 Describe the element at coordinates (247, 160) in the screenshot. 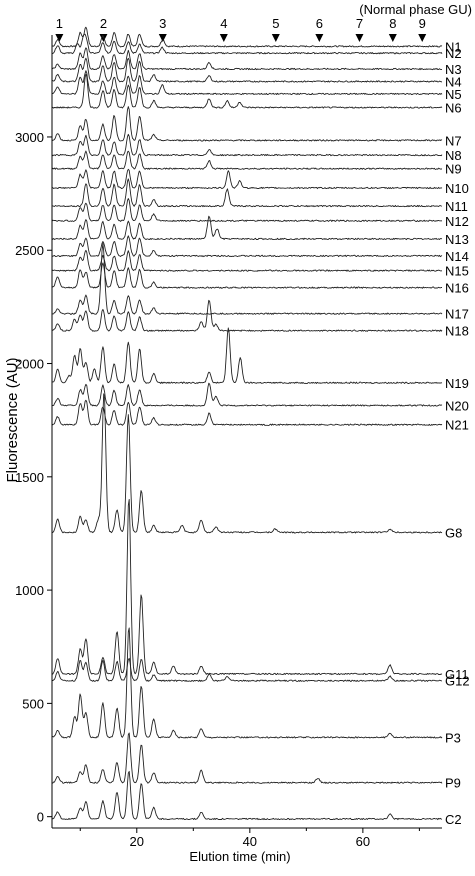

I see `trace-n9` at that location.